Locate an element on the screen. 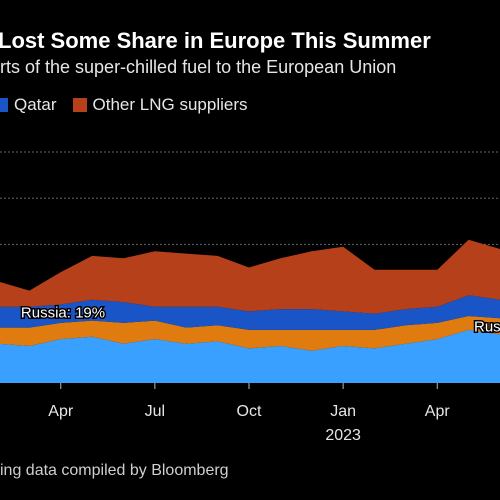  annotation-label: Russia: 19% is located at coordinates (63, 313).